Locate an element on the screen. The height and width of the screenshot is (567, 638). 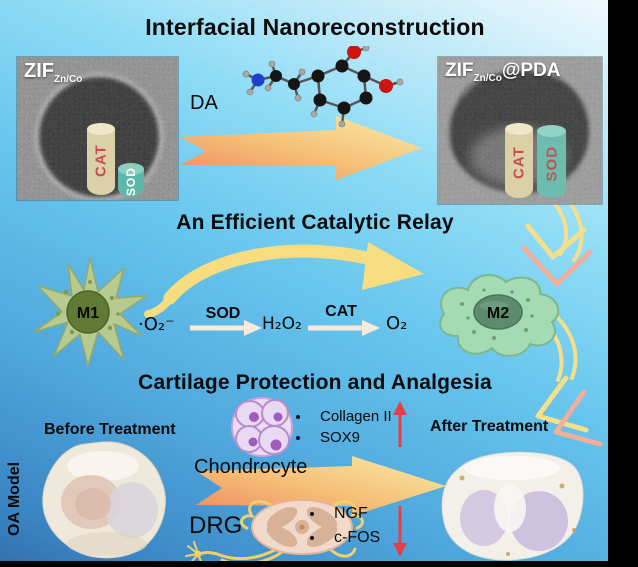
dopamine-molecule is located at coordinates (323, 87).